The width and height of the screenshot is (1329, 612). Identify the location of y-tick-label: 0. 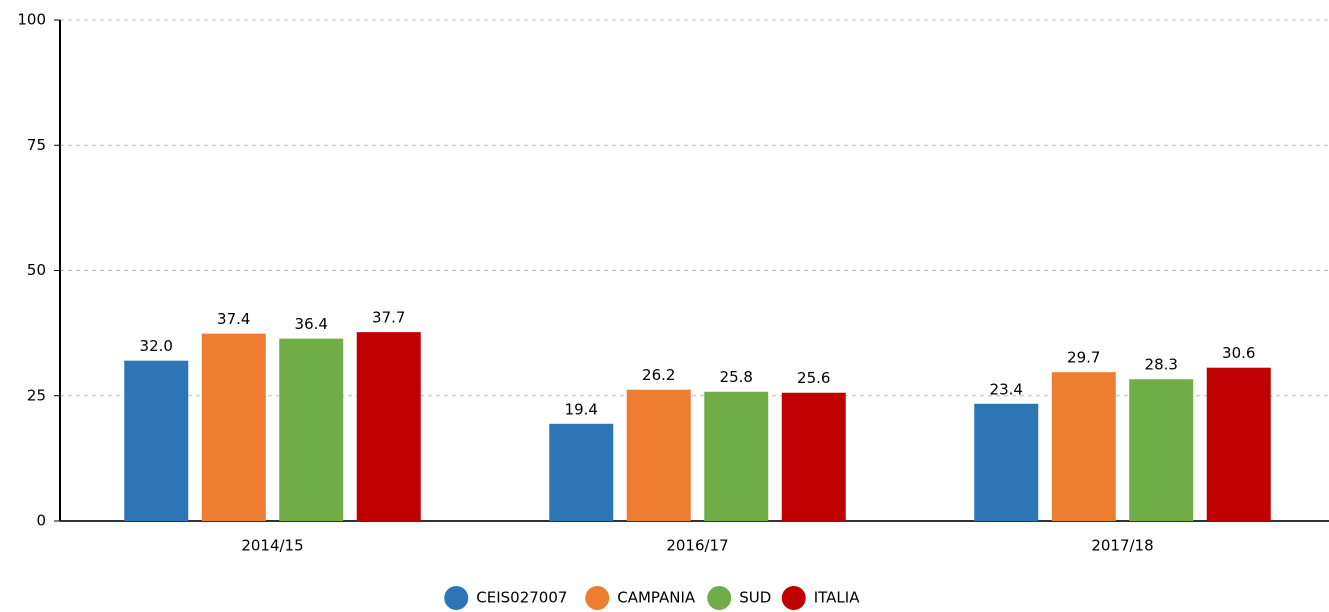
(41, 521).